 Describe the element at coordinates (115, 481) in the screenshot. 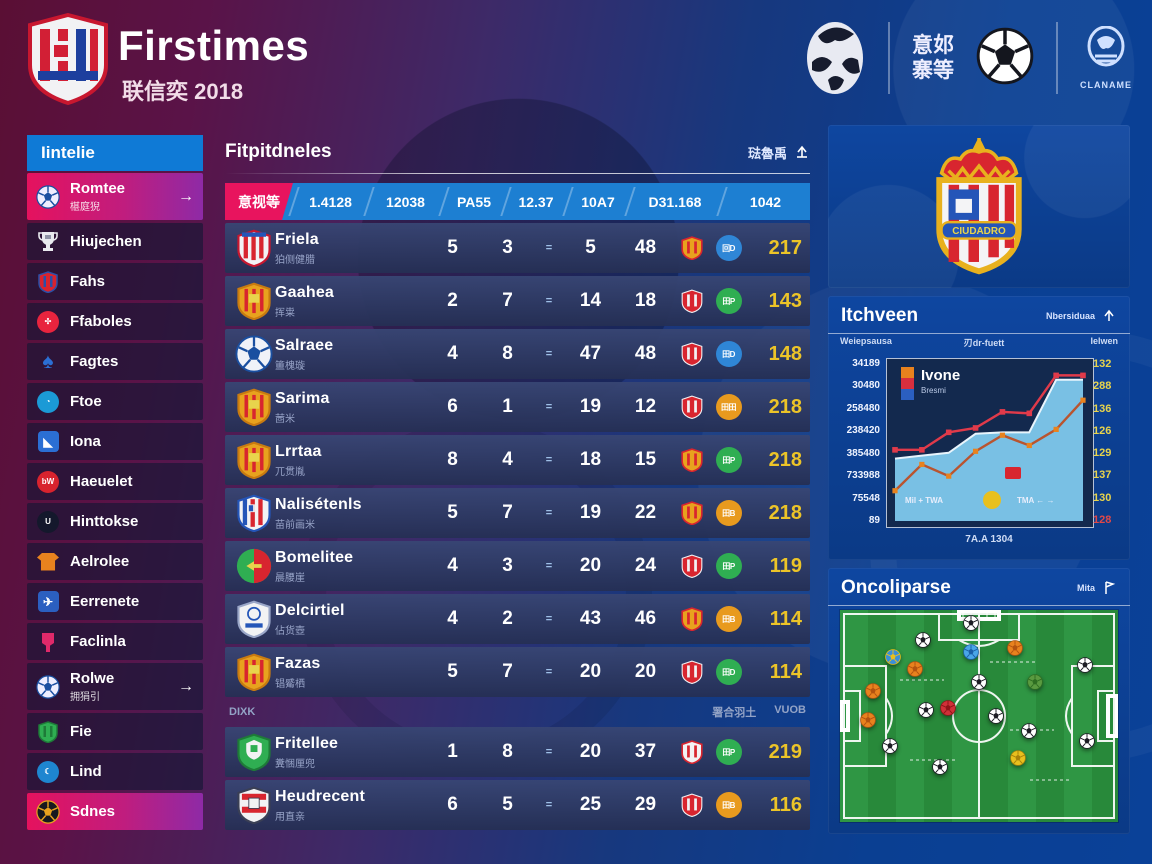

I see `sidebar-item-haeuelet: bW Haeuelet` at that location.